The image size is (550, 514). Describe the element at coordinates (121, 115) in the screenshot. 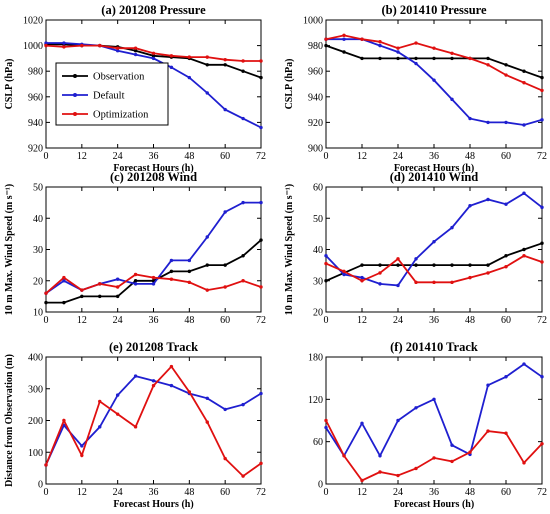

I see `legend-label: Optimization` at that location.